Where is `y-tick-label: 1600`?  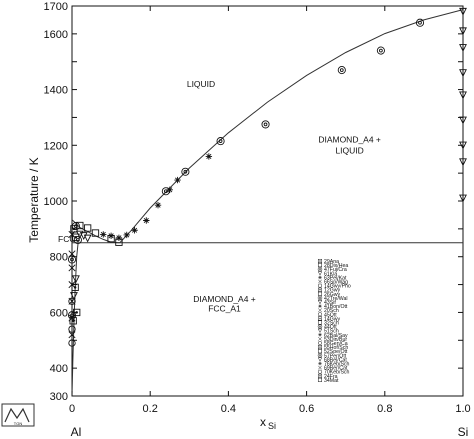
y-tick-label: 1600 is located at coordinates (56, 35).